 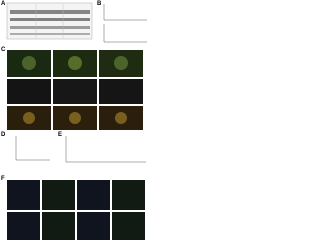 I want to click on panel-label: F, so click(x=3, y=179).